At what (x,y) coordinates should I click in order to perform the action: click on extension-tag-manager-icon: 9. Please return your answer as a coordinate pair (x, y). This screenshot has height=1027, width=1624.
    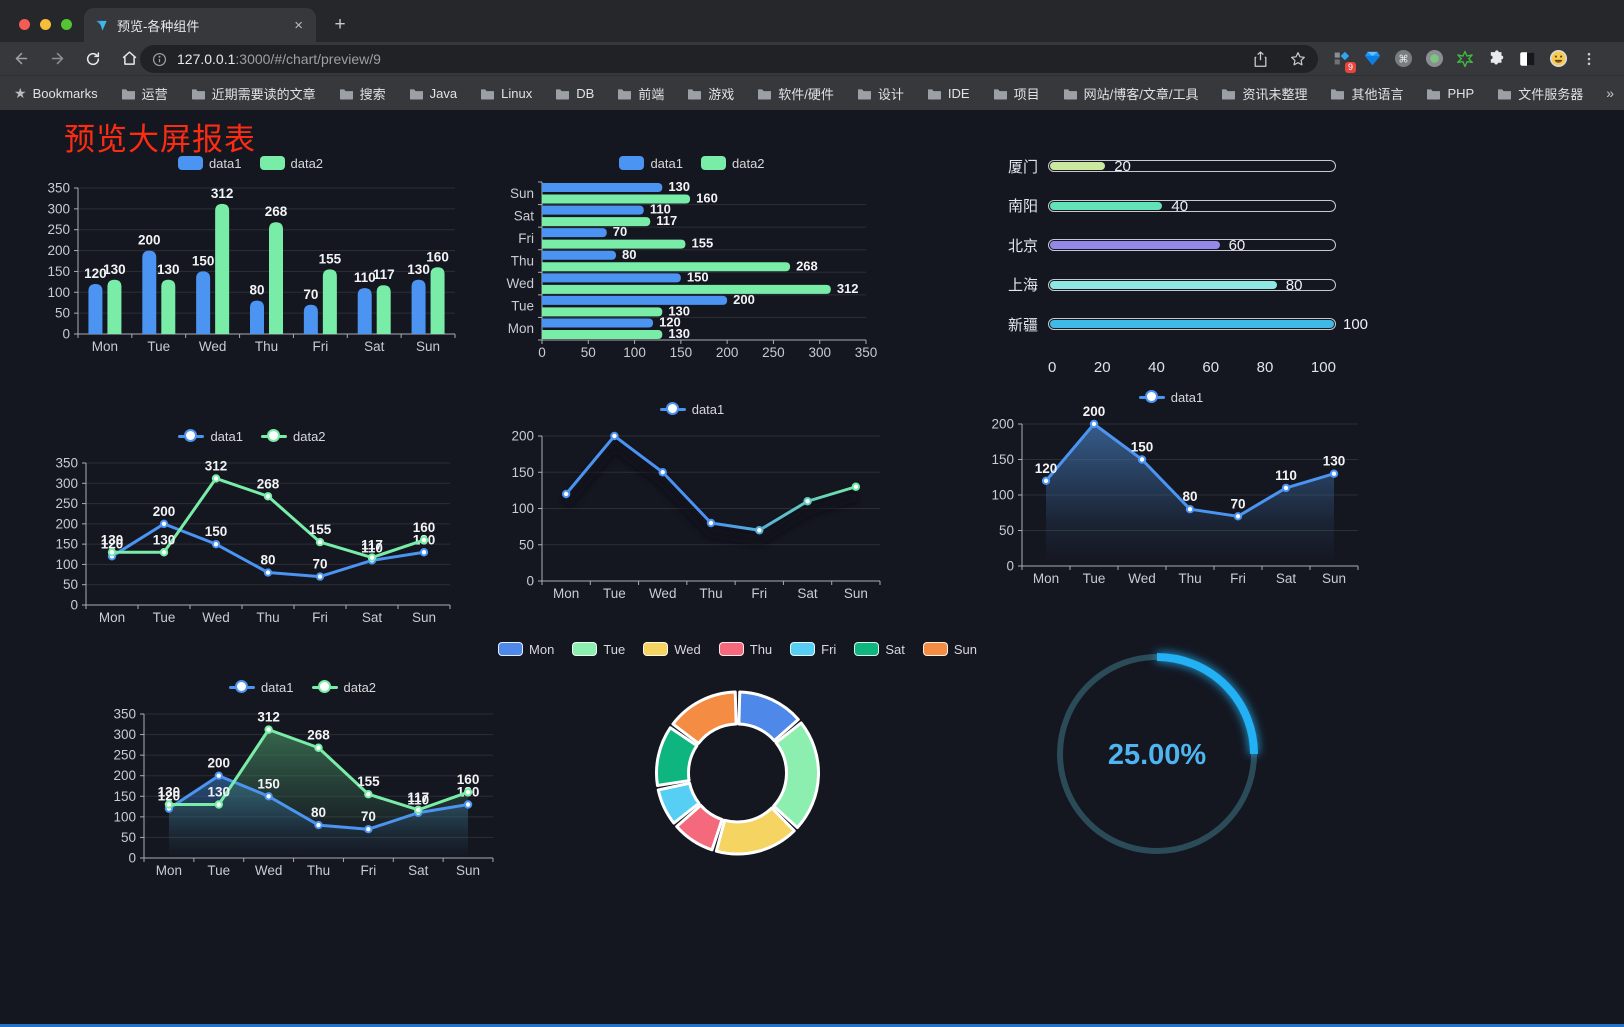
    Looking at the image, I should click on (1343, 60).